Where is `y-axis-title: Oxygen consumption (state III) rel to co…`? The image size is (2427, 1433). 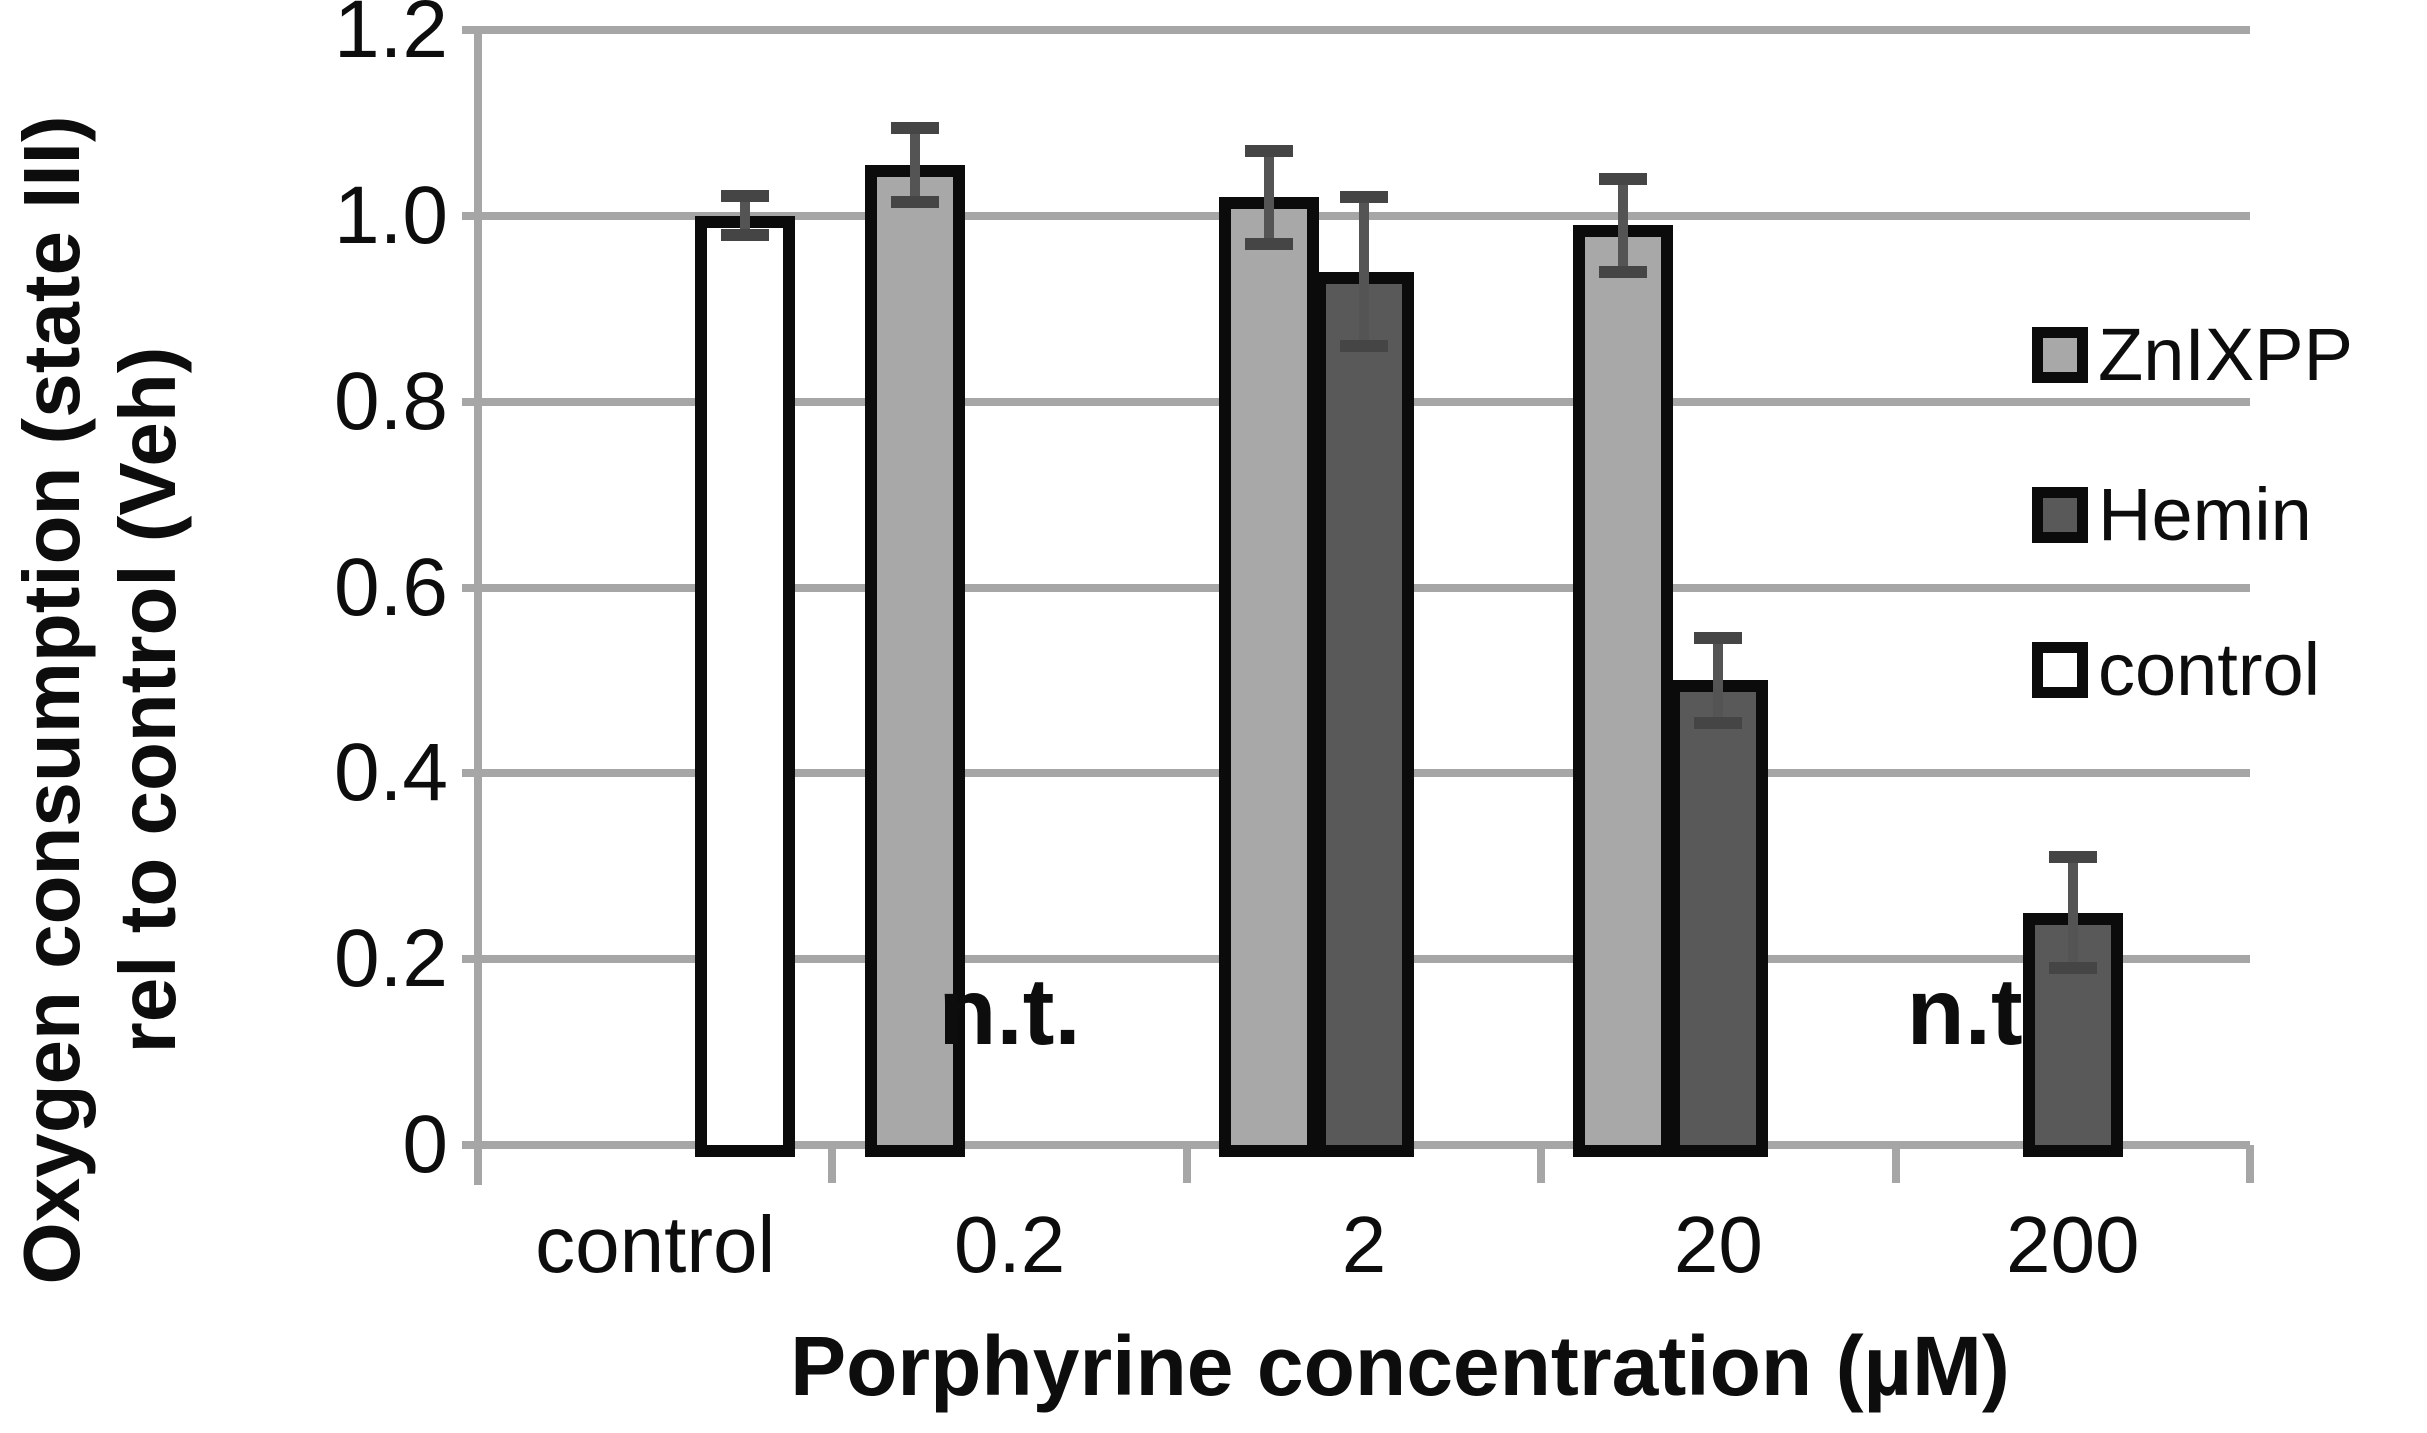 y-axis-title: Oxygen consumption (state III) rel to co… is located at coordinates (100, 716).